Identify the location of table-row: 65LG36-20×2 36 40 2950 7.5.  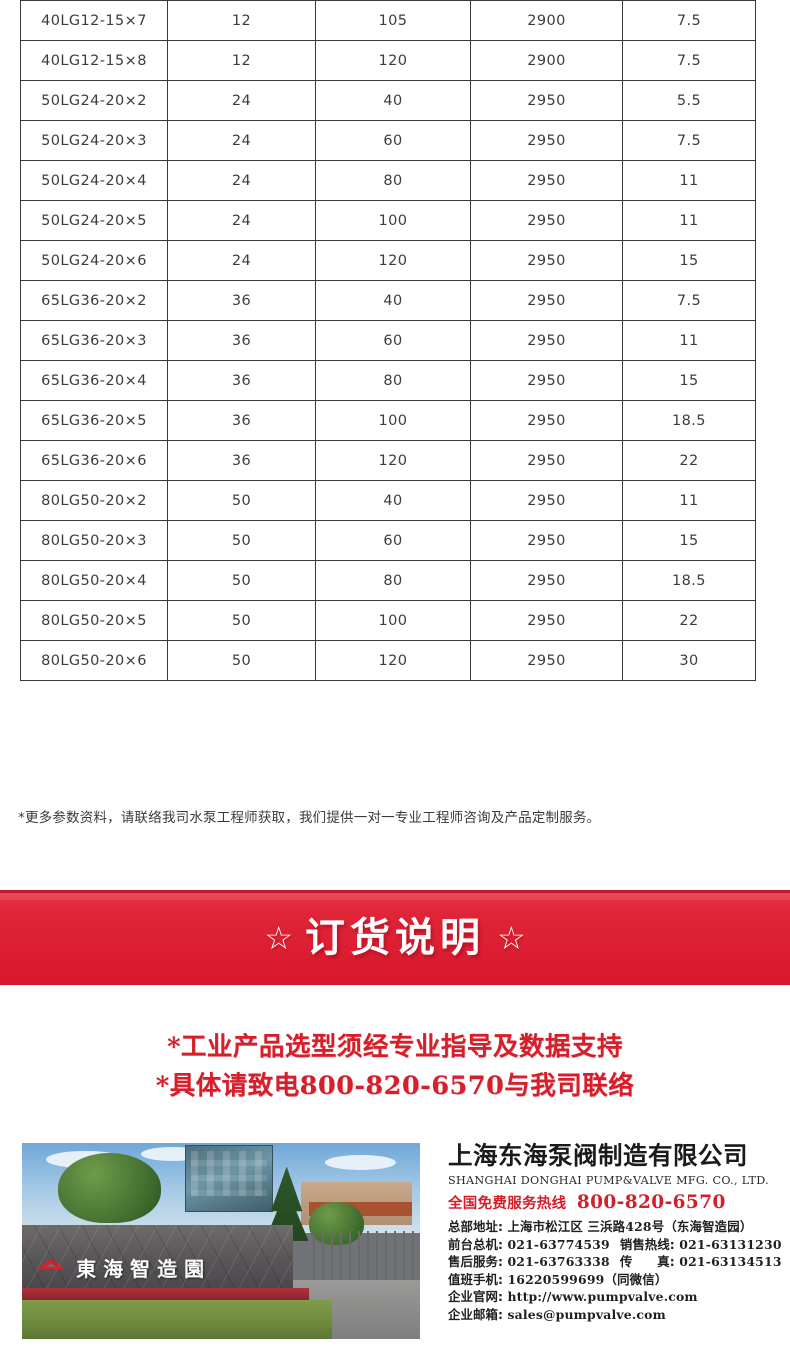
(388, 300).